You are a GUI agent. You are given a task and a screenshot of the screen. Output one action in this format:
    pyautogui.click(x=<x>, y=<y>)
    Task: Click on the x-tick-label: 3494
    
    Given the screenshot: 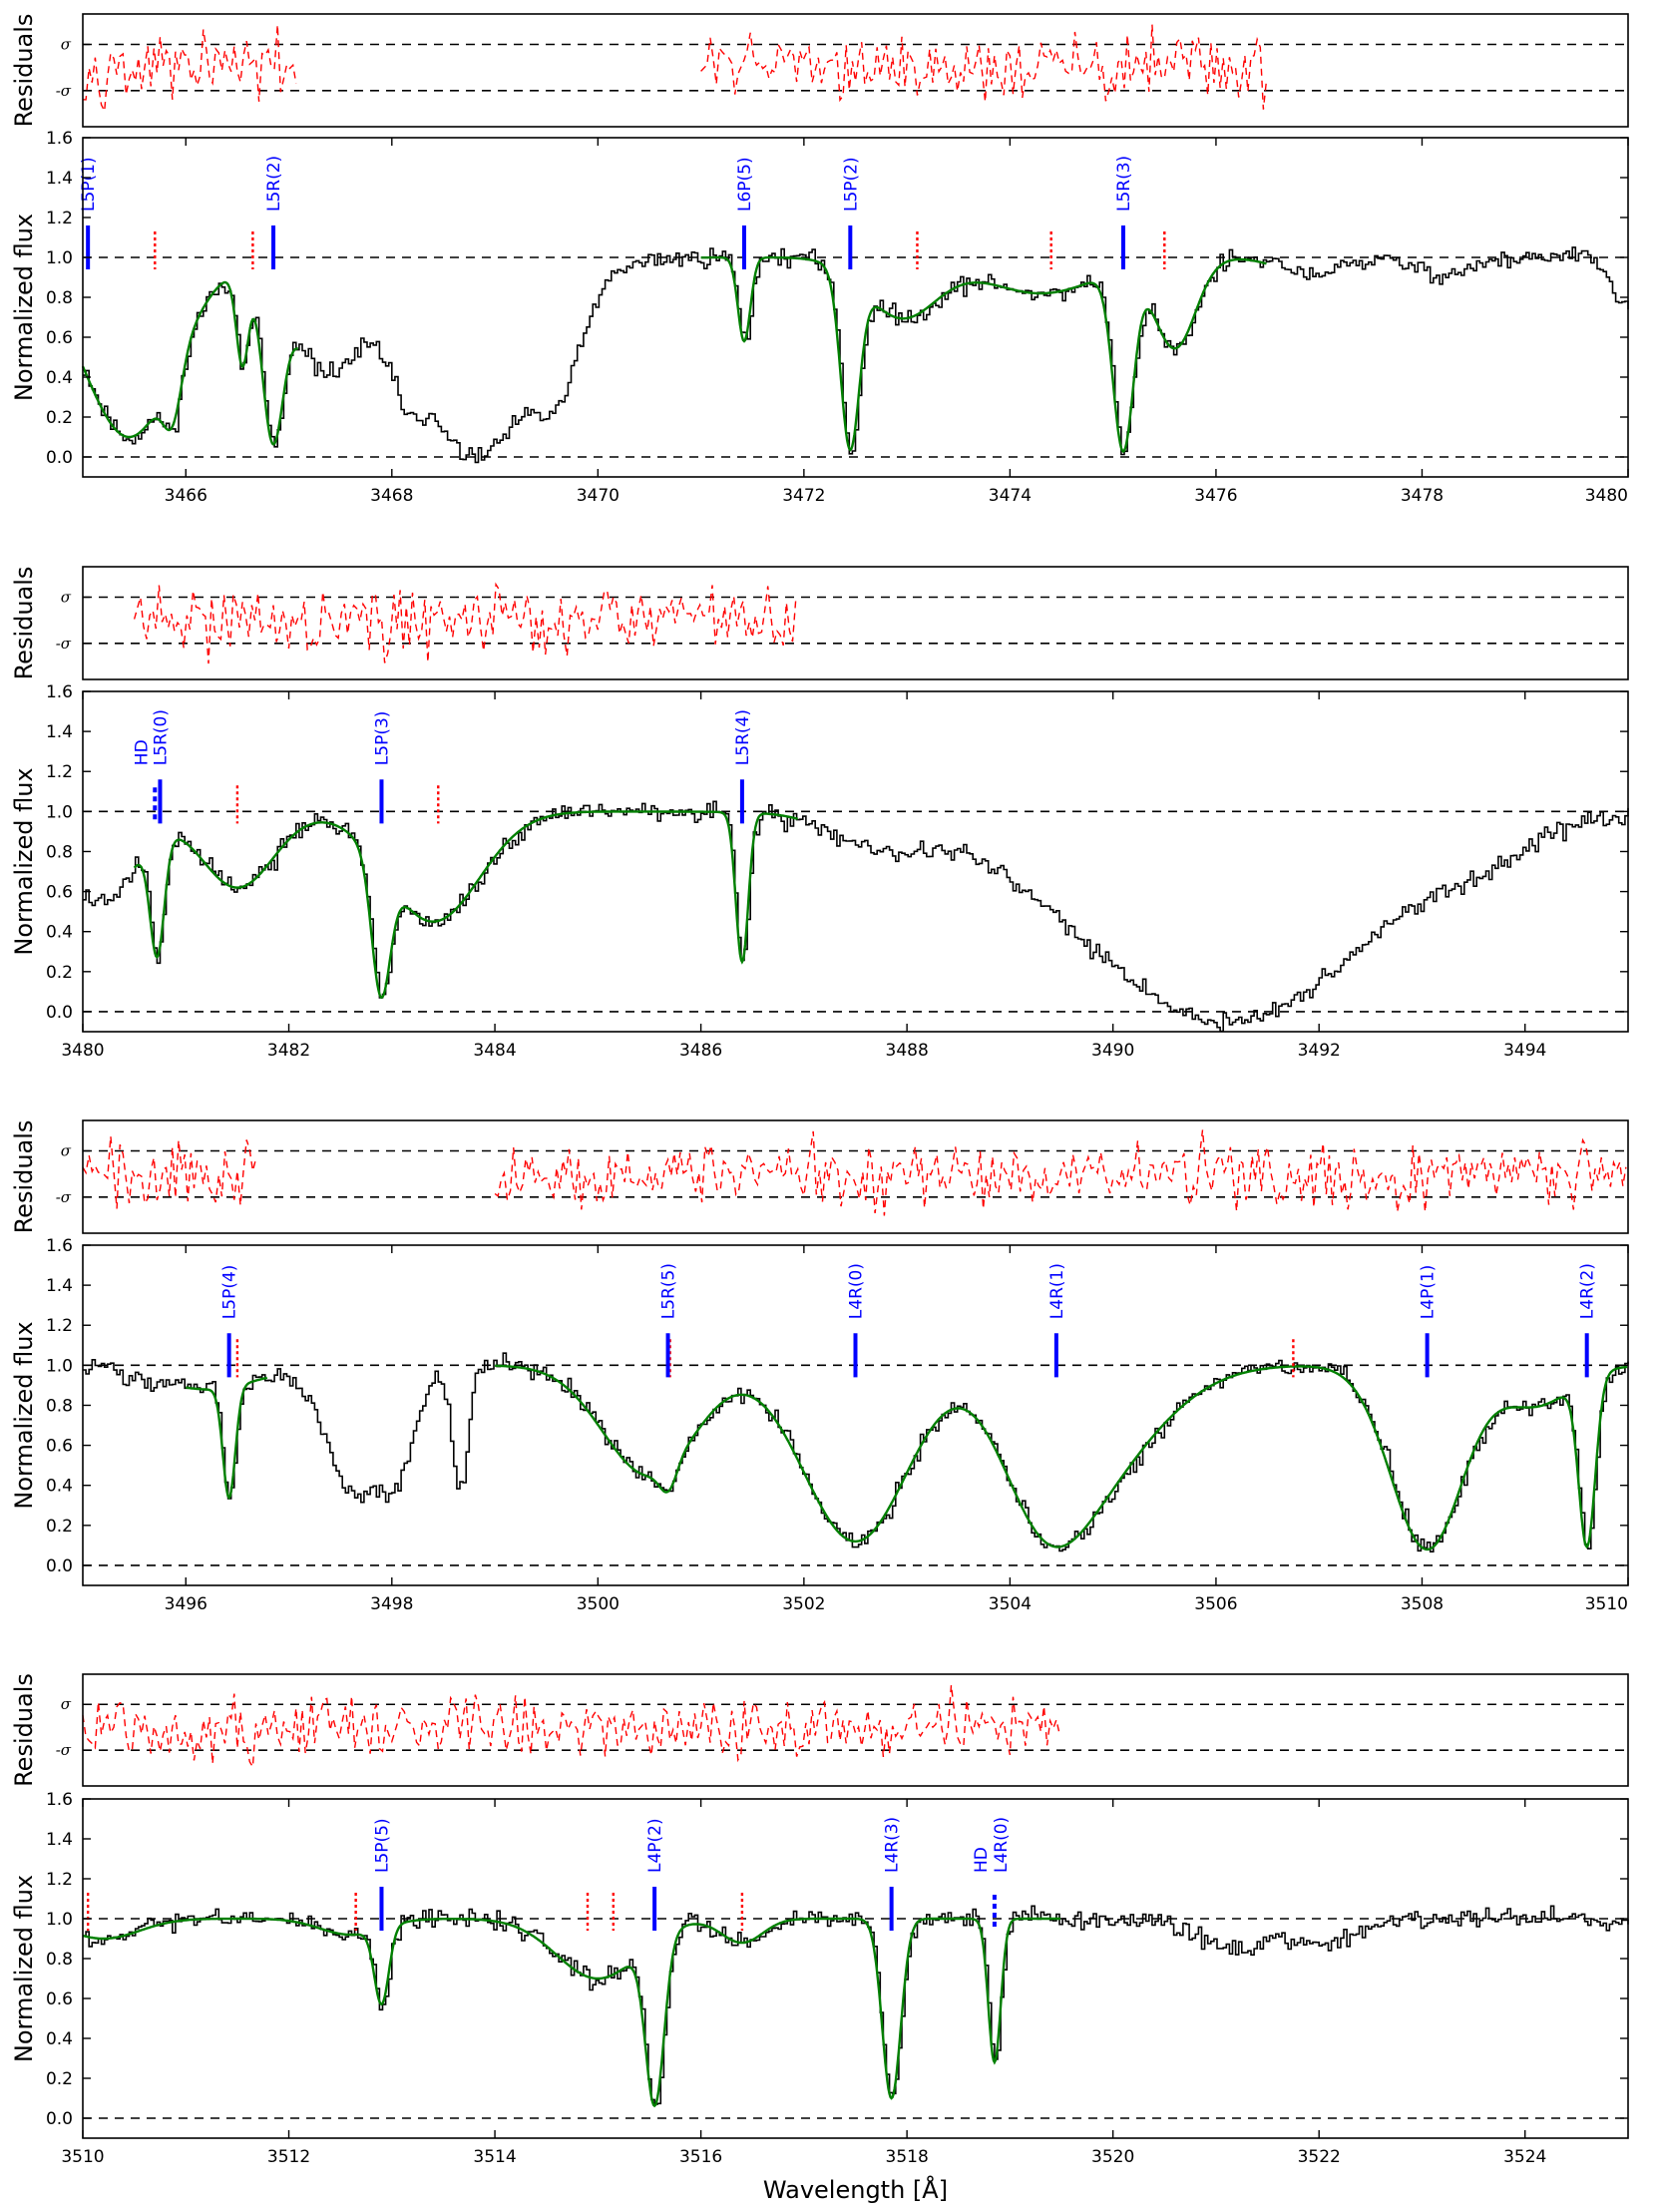 What is the action you would take?
    pyautogui.click(x=1524, y=1051)
    